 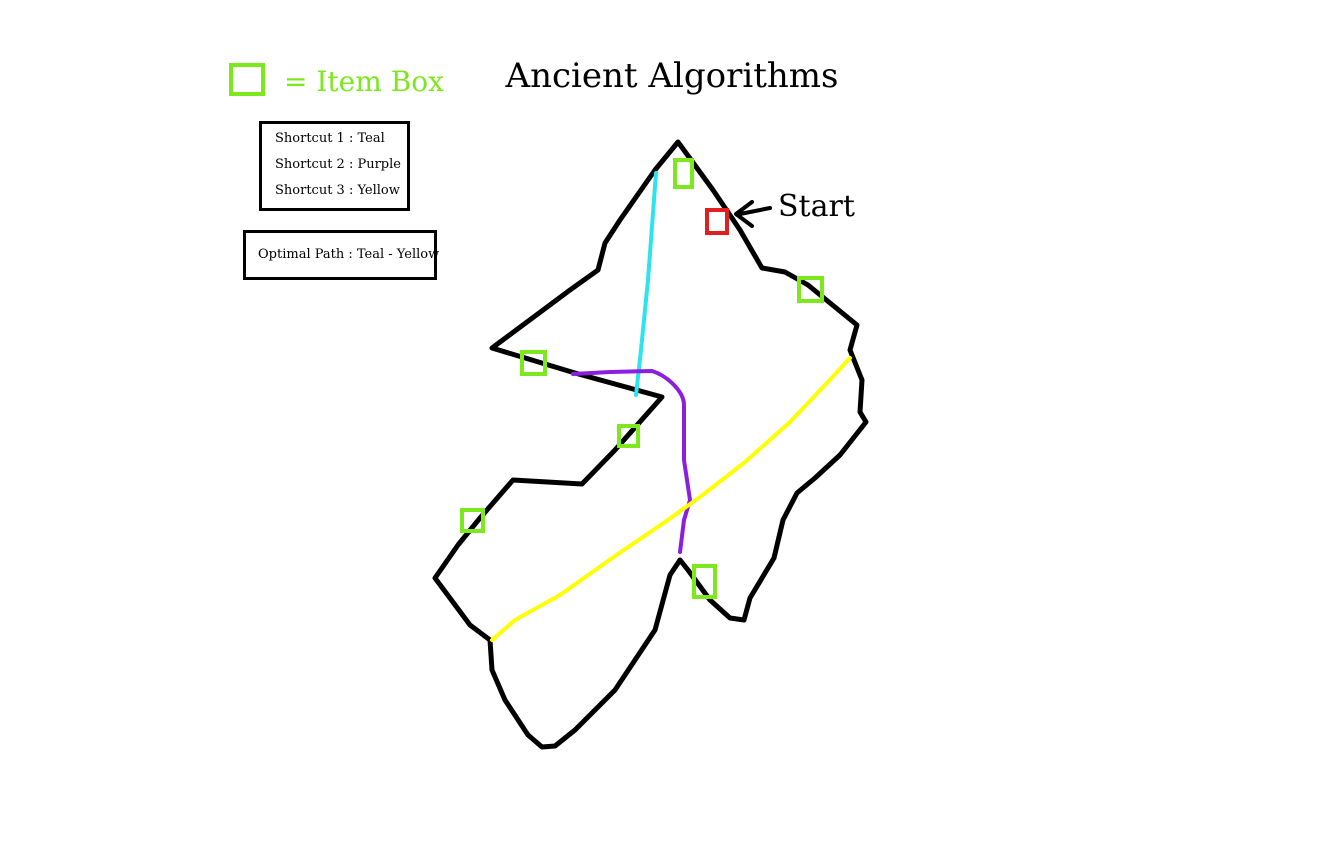 I want to click on shortcut-1-label: Shortcut 1 : Teal, so click(x=330, y=138).